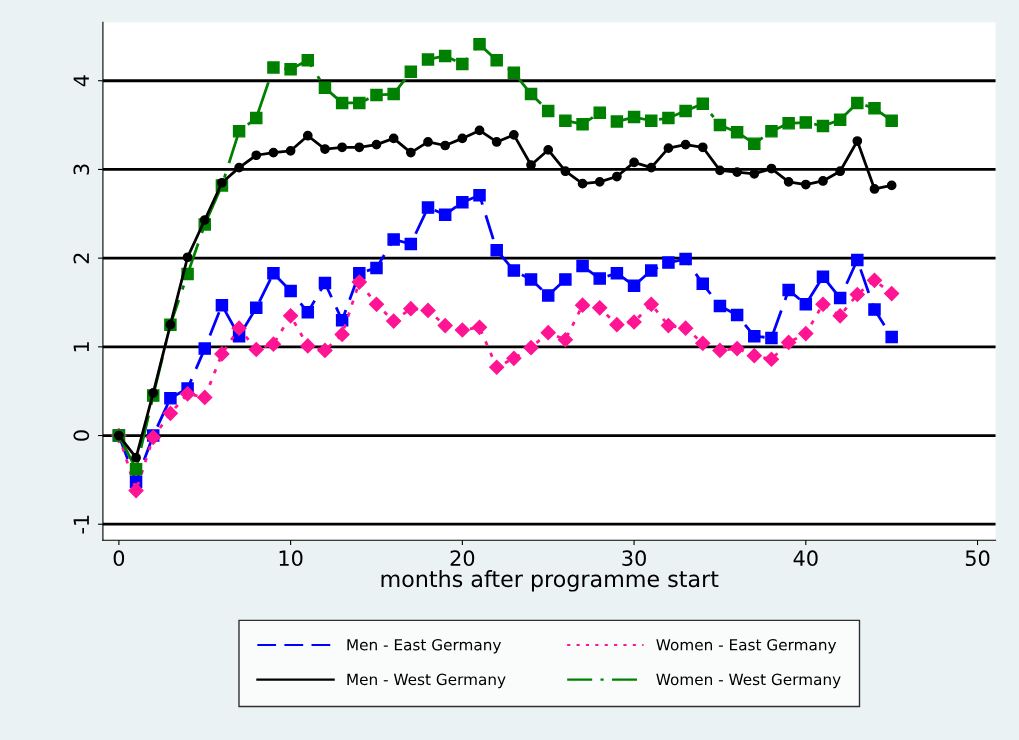  Describe the element at coordinates (81, 435) in the screenshot. I see `y-tick-label: 0` at that location.